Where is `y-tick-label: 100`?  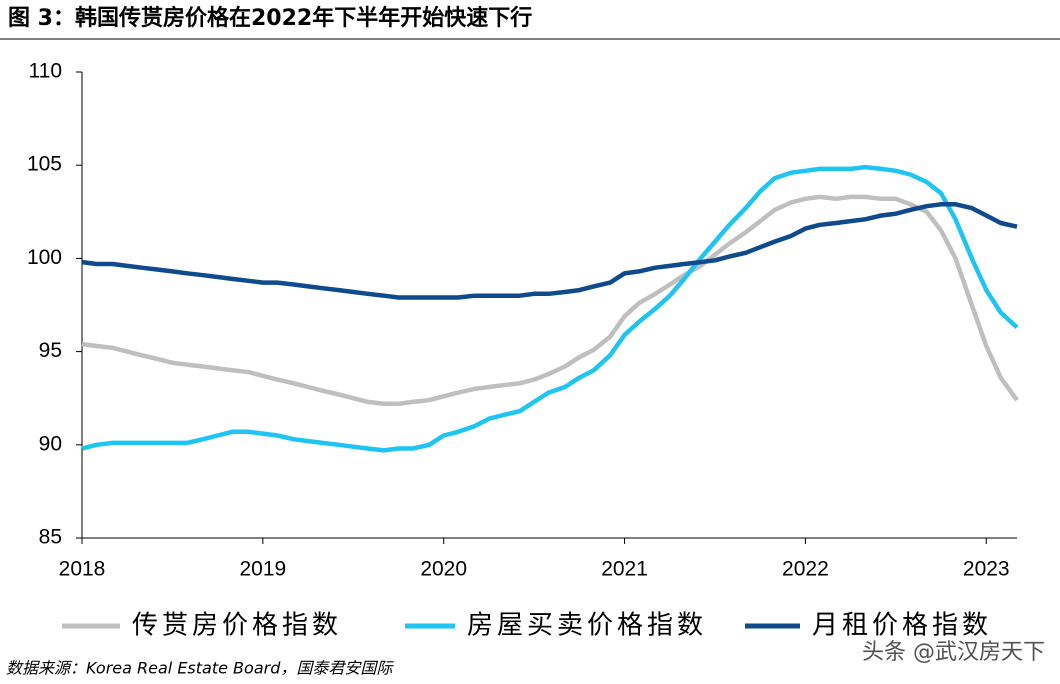
y-tick-label: 100 is located at coordinates (44, 257).